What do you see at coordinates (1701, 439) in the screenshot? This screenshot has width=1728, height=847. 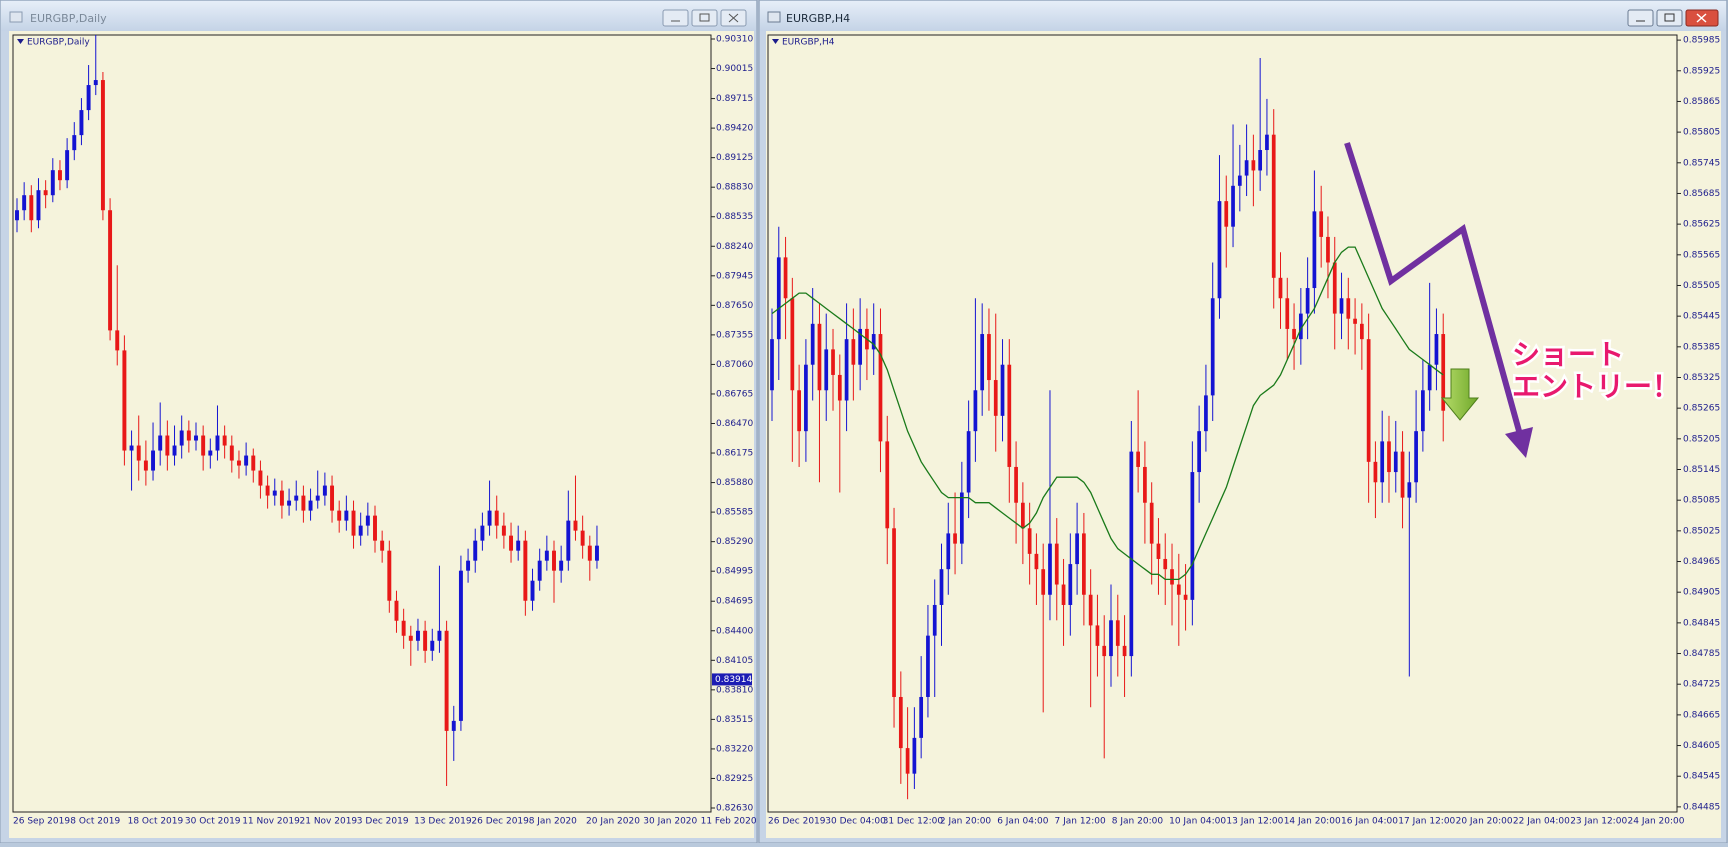 I see `y-tick-label: 0.85205` at bounding box center [1701, 439].